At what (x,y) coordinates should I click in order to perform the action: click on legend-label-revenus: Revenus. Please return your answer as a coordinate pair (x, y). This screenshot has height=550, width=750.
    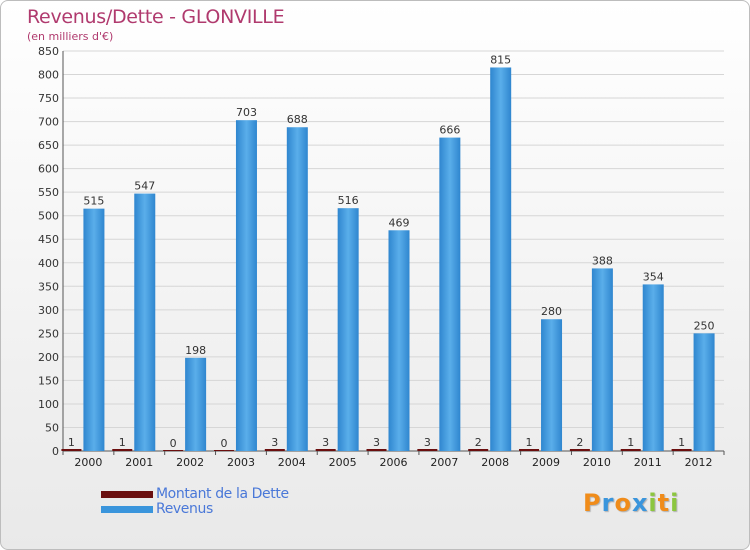
    Looking at the image, I should click on (184, 509).